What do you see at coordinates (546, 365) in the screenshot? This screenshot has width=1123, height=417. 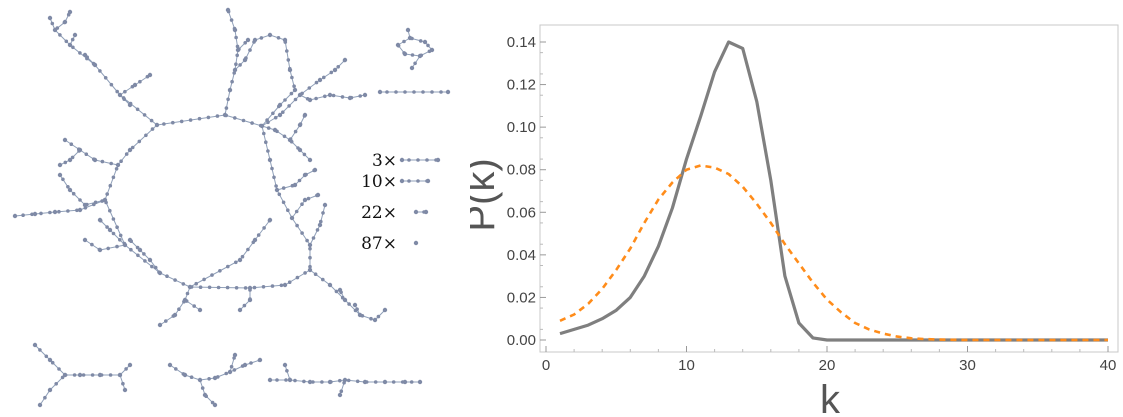 I see `x-tick-label: 0` at bounding box center [546, 365].